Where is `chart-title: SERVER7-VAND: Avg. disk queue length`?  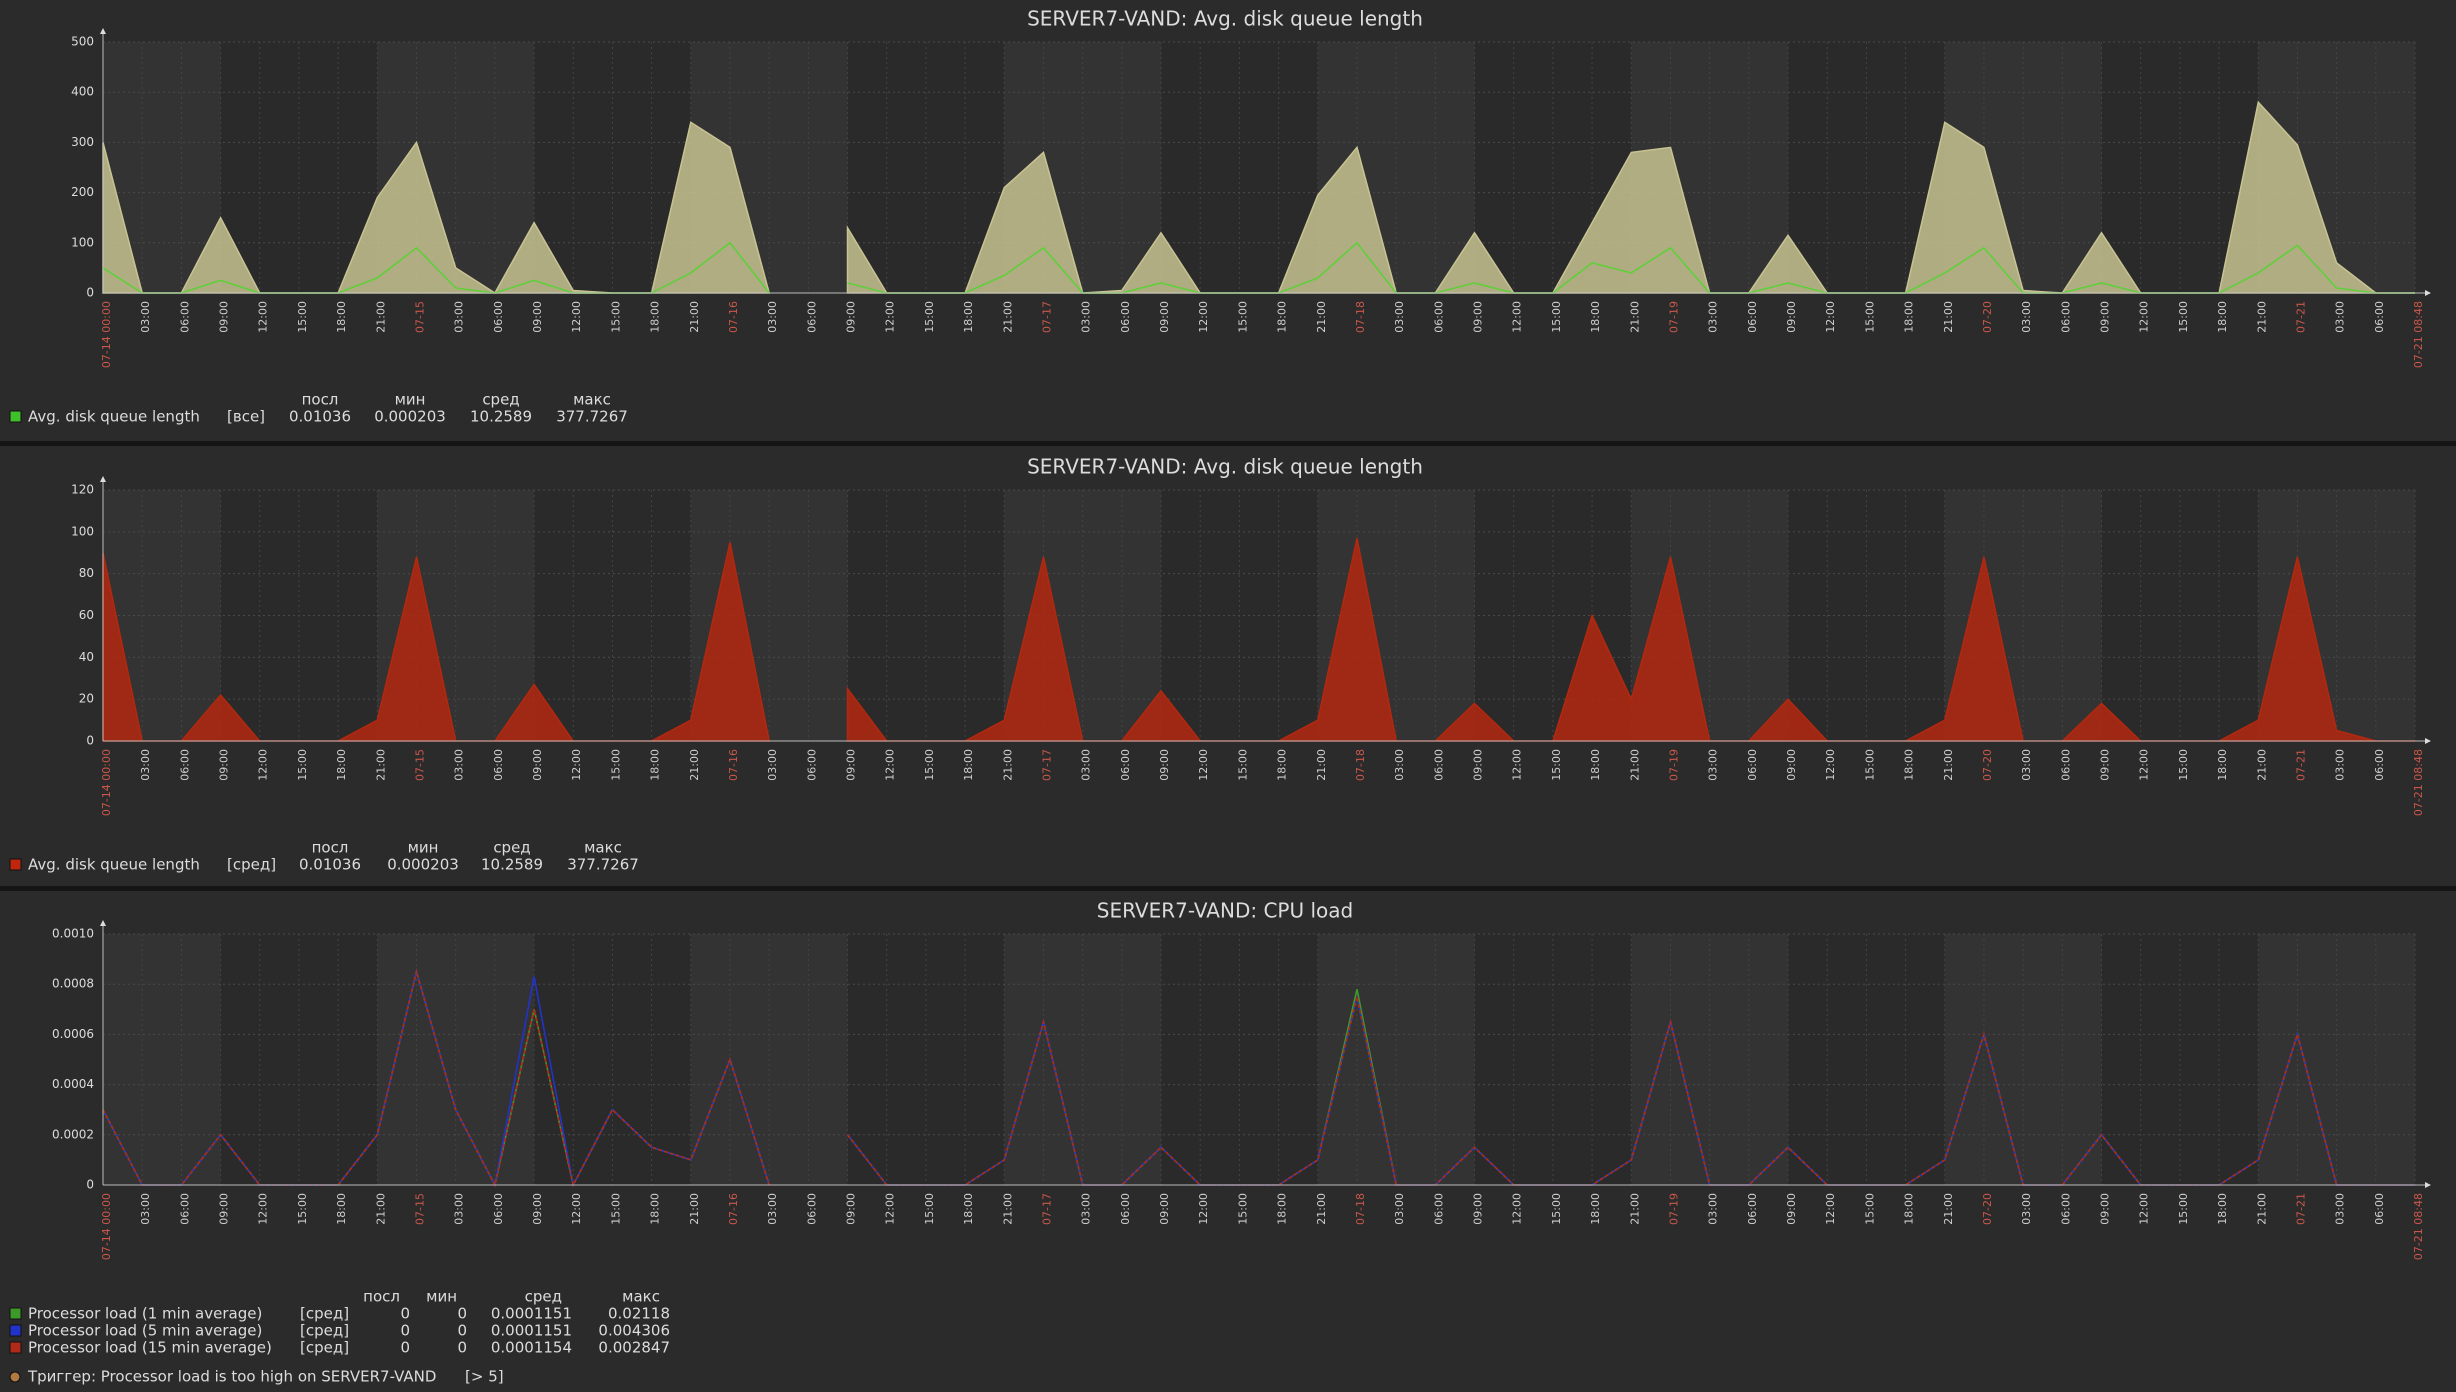
chart-title: SERVER7-VAND: Avg. disk queue length is located at coordinates (1225, 19).